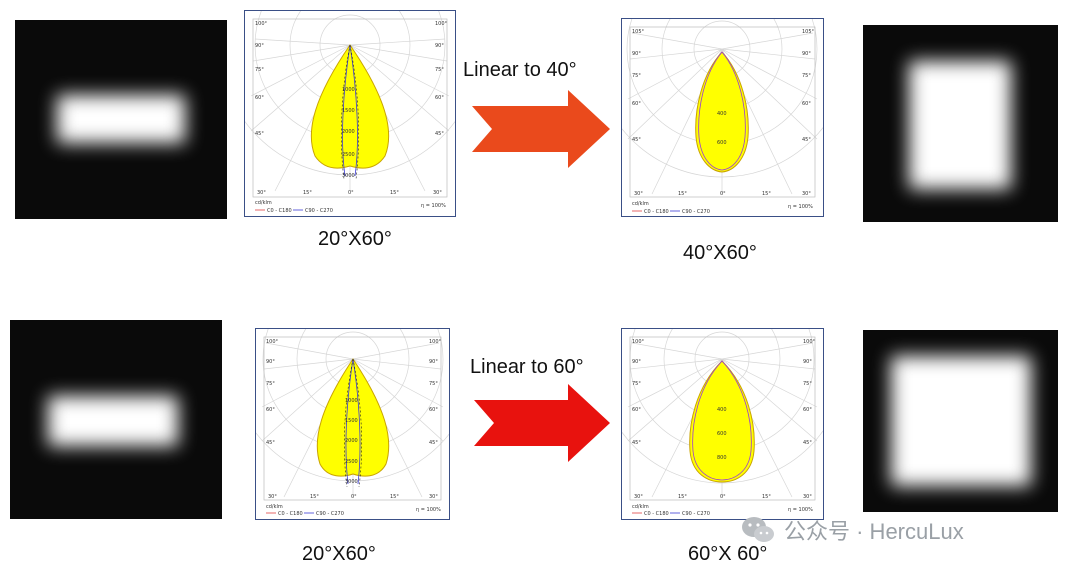 This screenshot has height=575, width=1080. I want to click on caption-target-2: 60°X 60°, so click(728, 554).